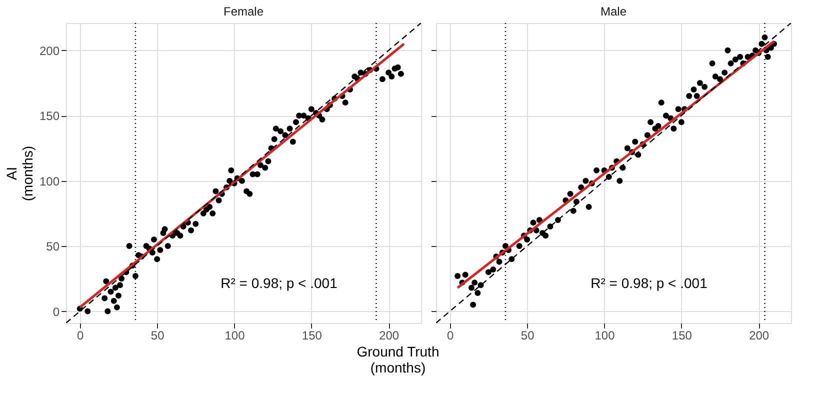 Image resolution: width=831 pixels, height=414 pixels. I want to click on y-tick-label: 200, so click(49, 51).